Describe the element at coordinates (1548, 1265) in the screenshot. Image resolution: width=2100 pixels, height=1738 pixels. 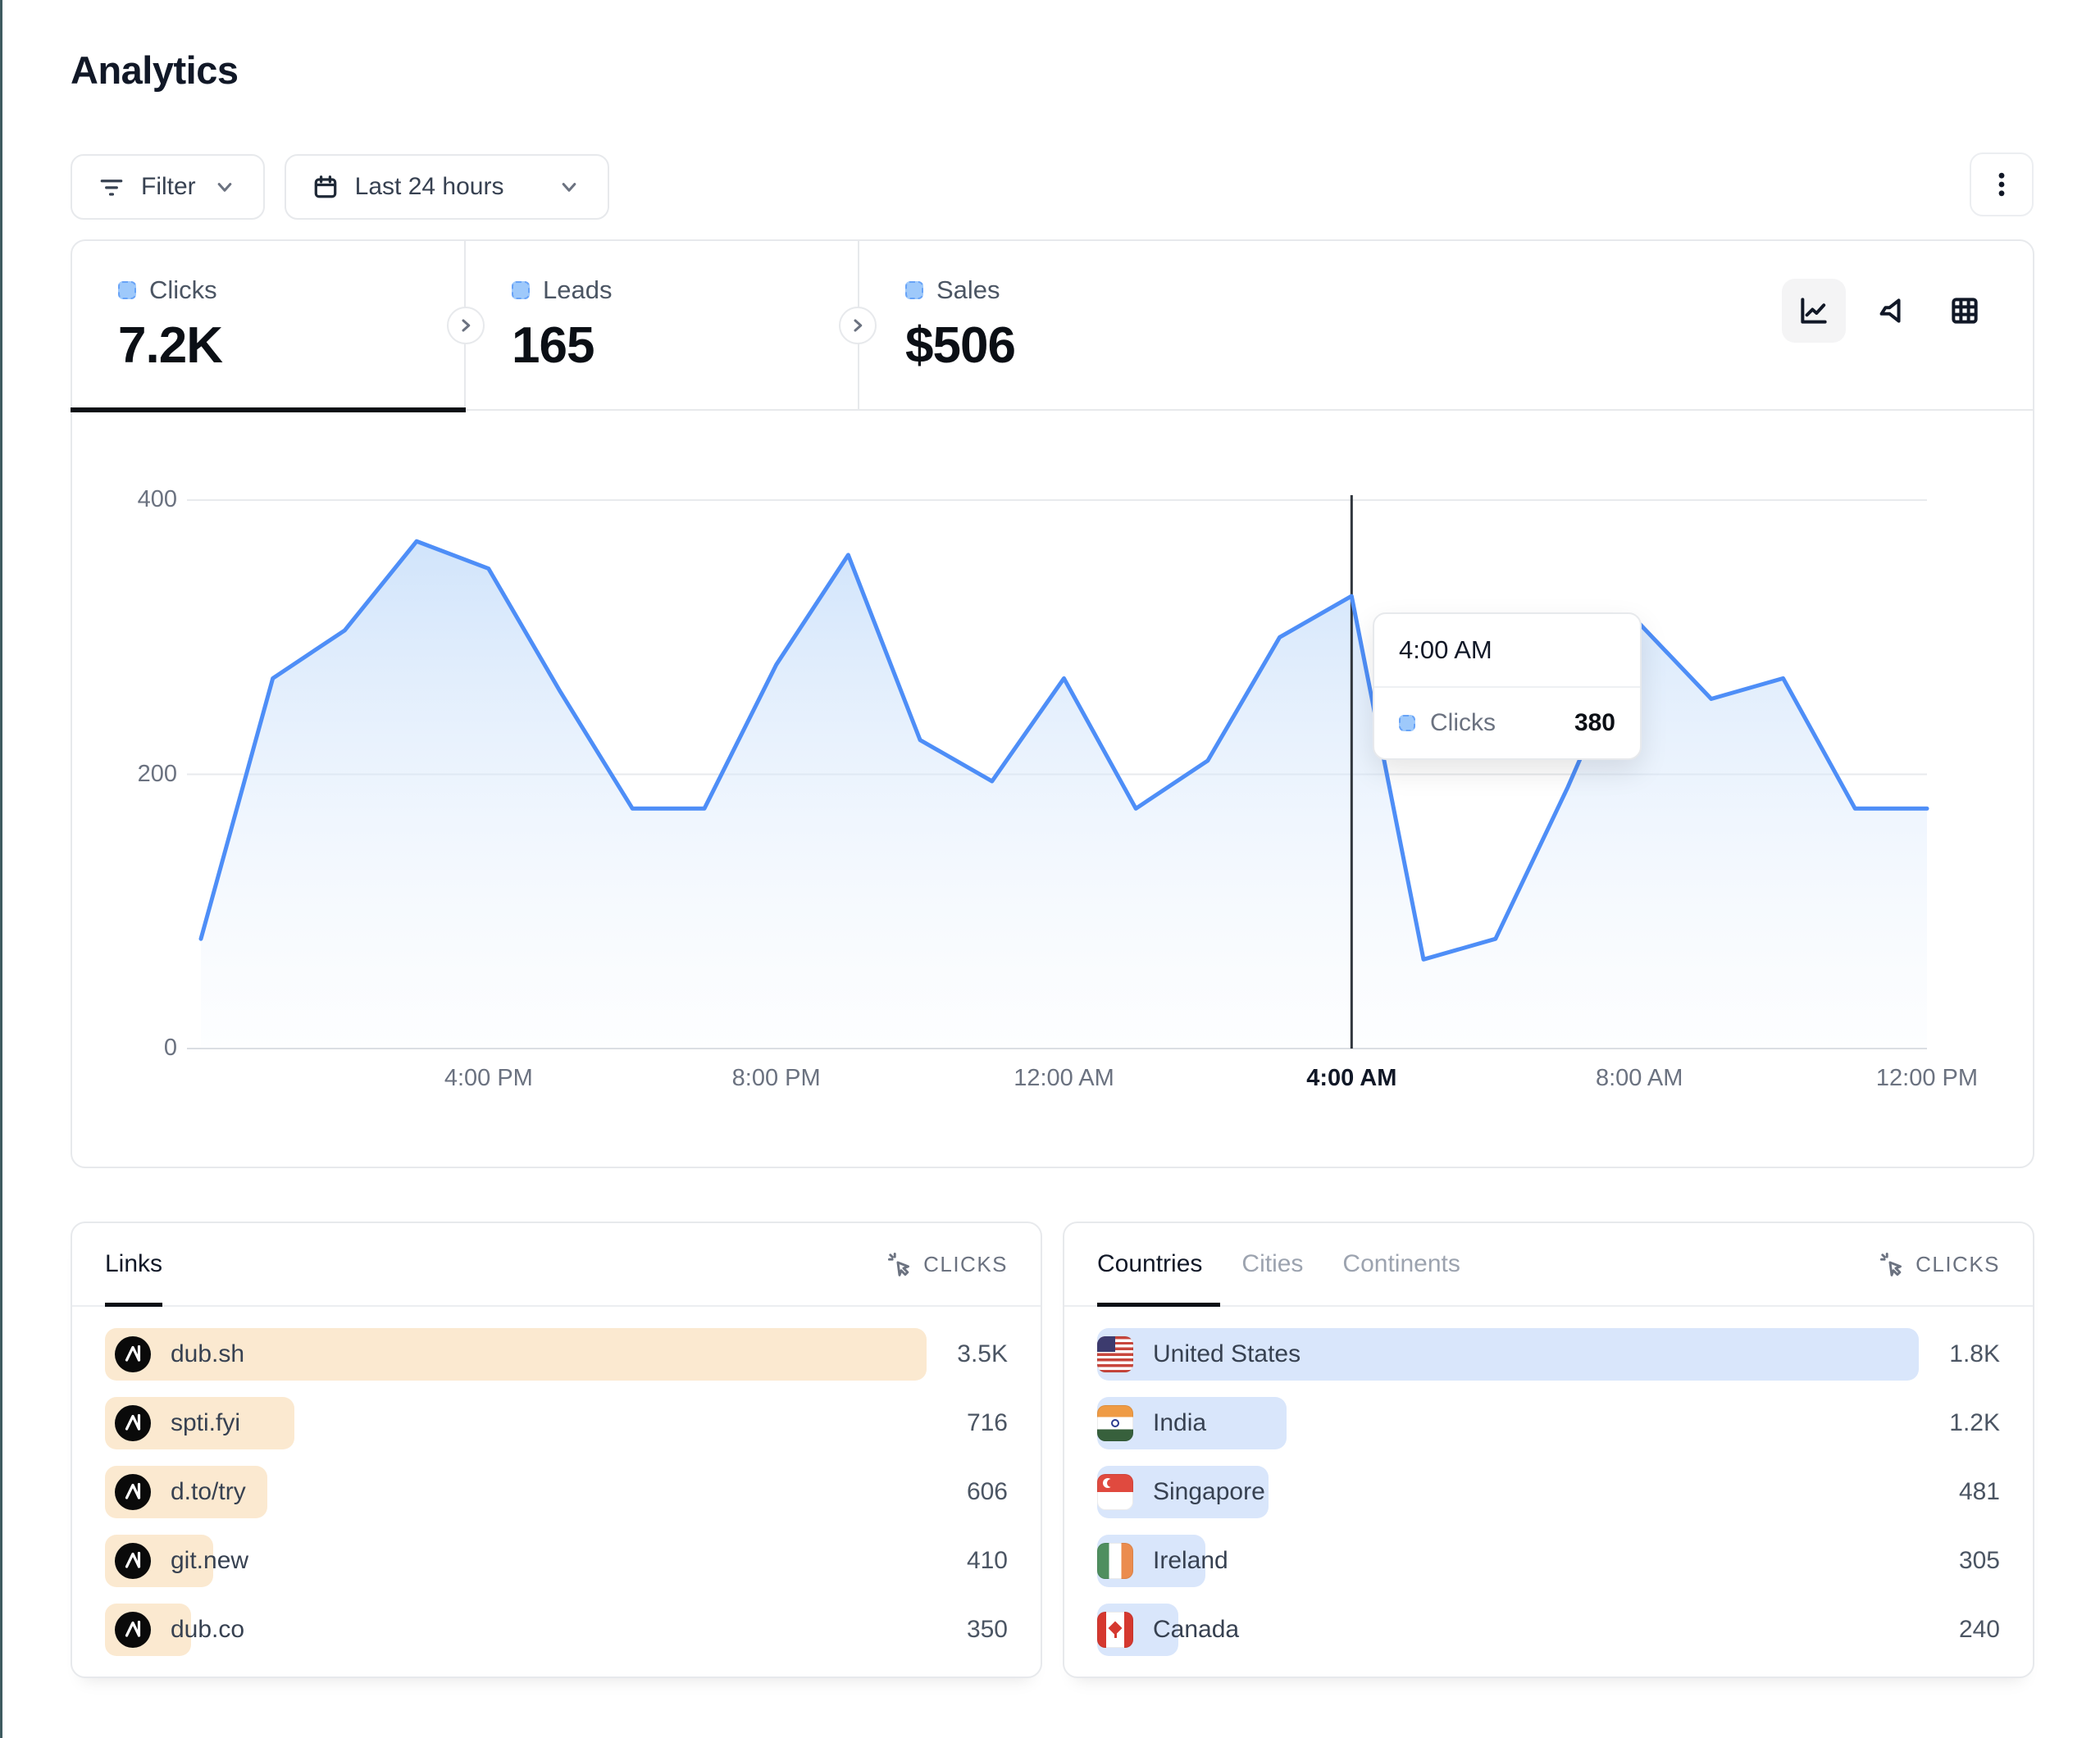
I see `countries-panel-header: Countries Cities Continents CLICKS` at that location.